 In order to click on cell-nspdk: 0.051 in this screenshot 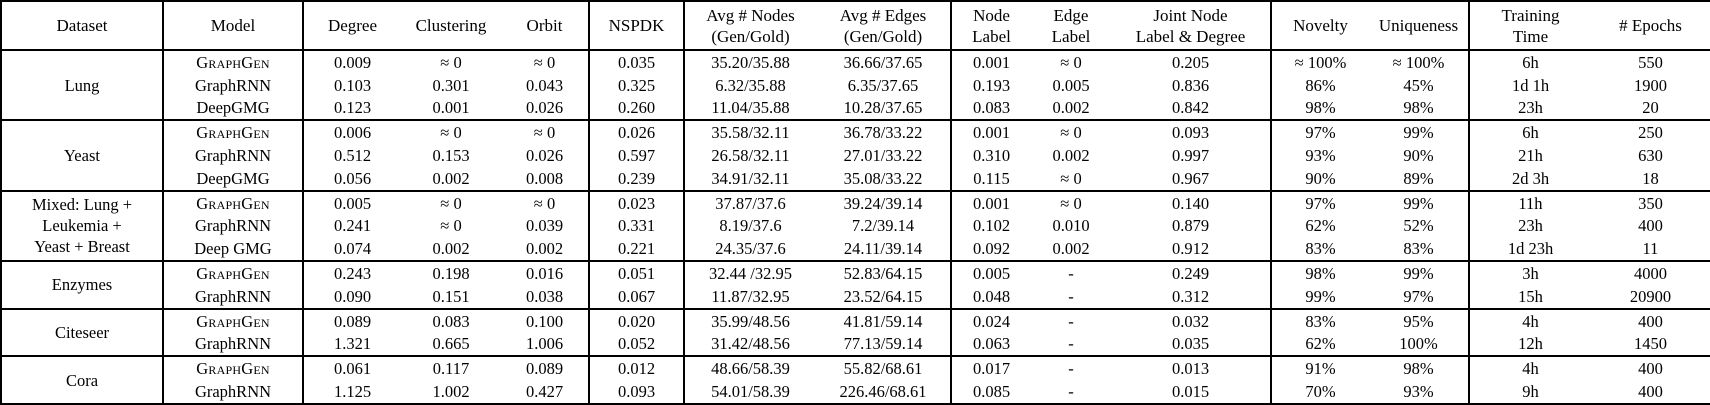, I will do `click(637, 272)`.